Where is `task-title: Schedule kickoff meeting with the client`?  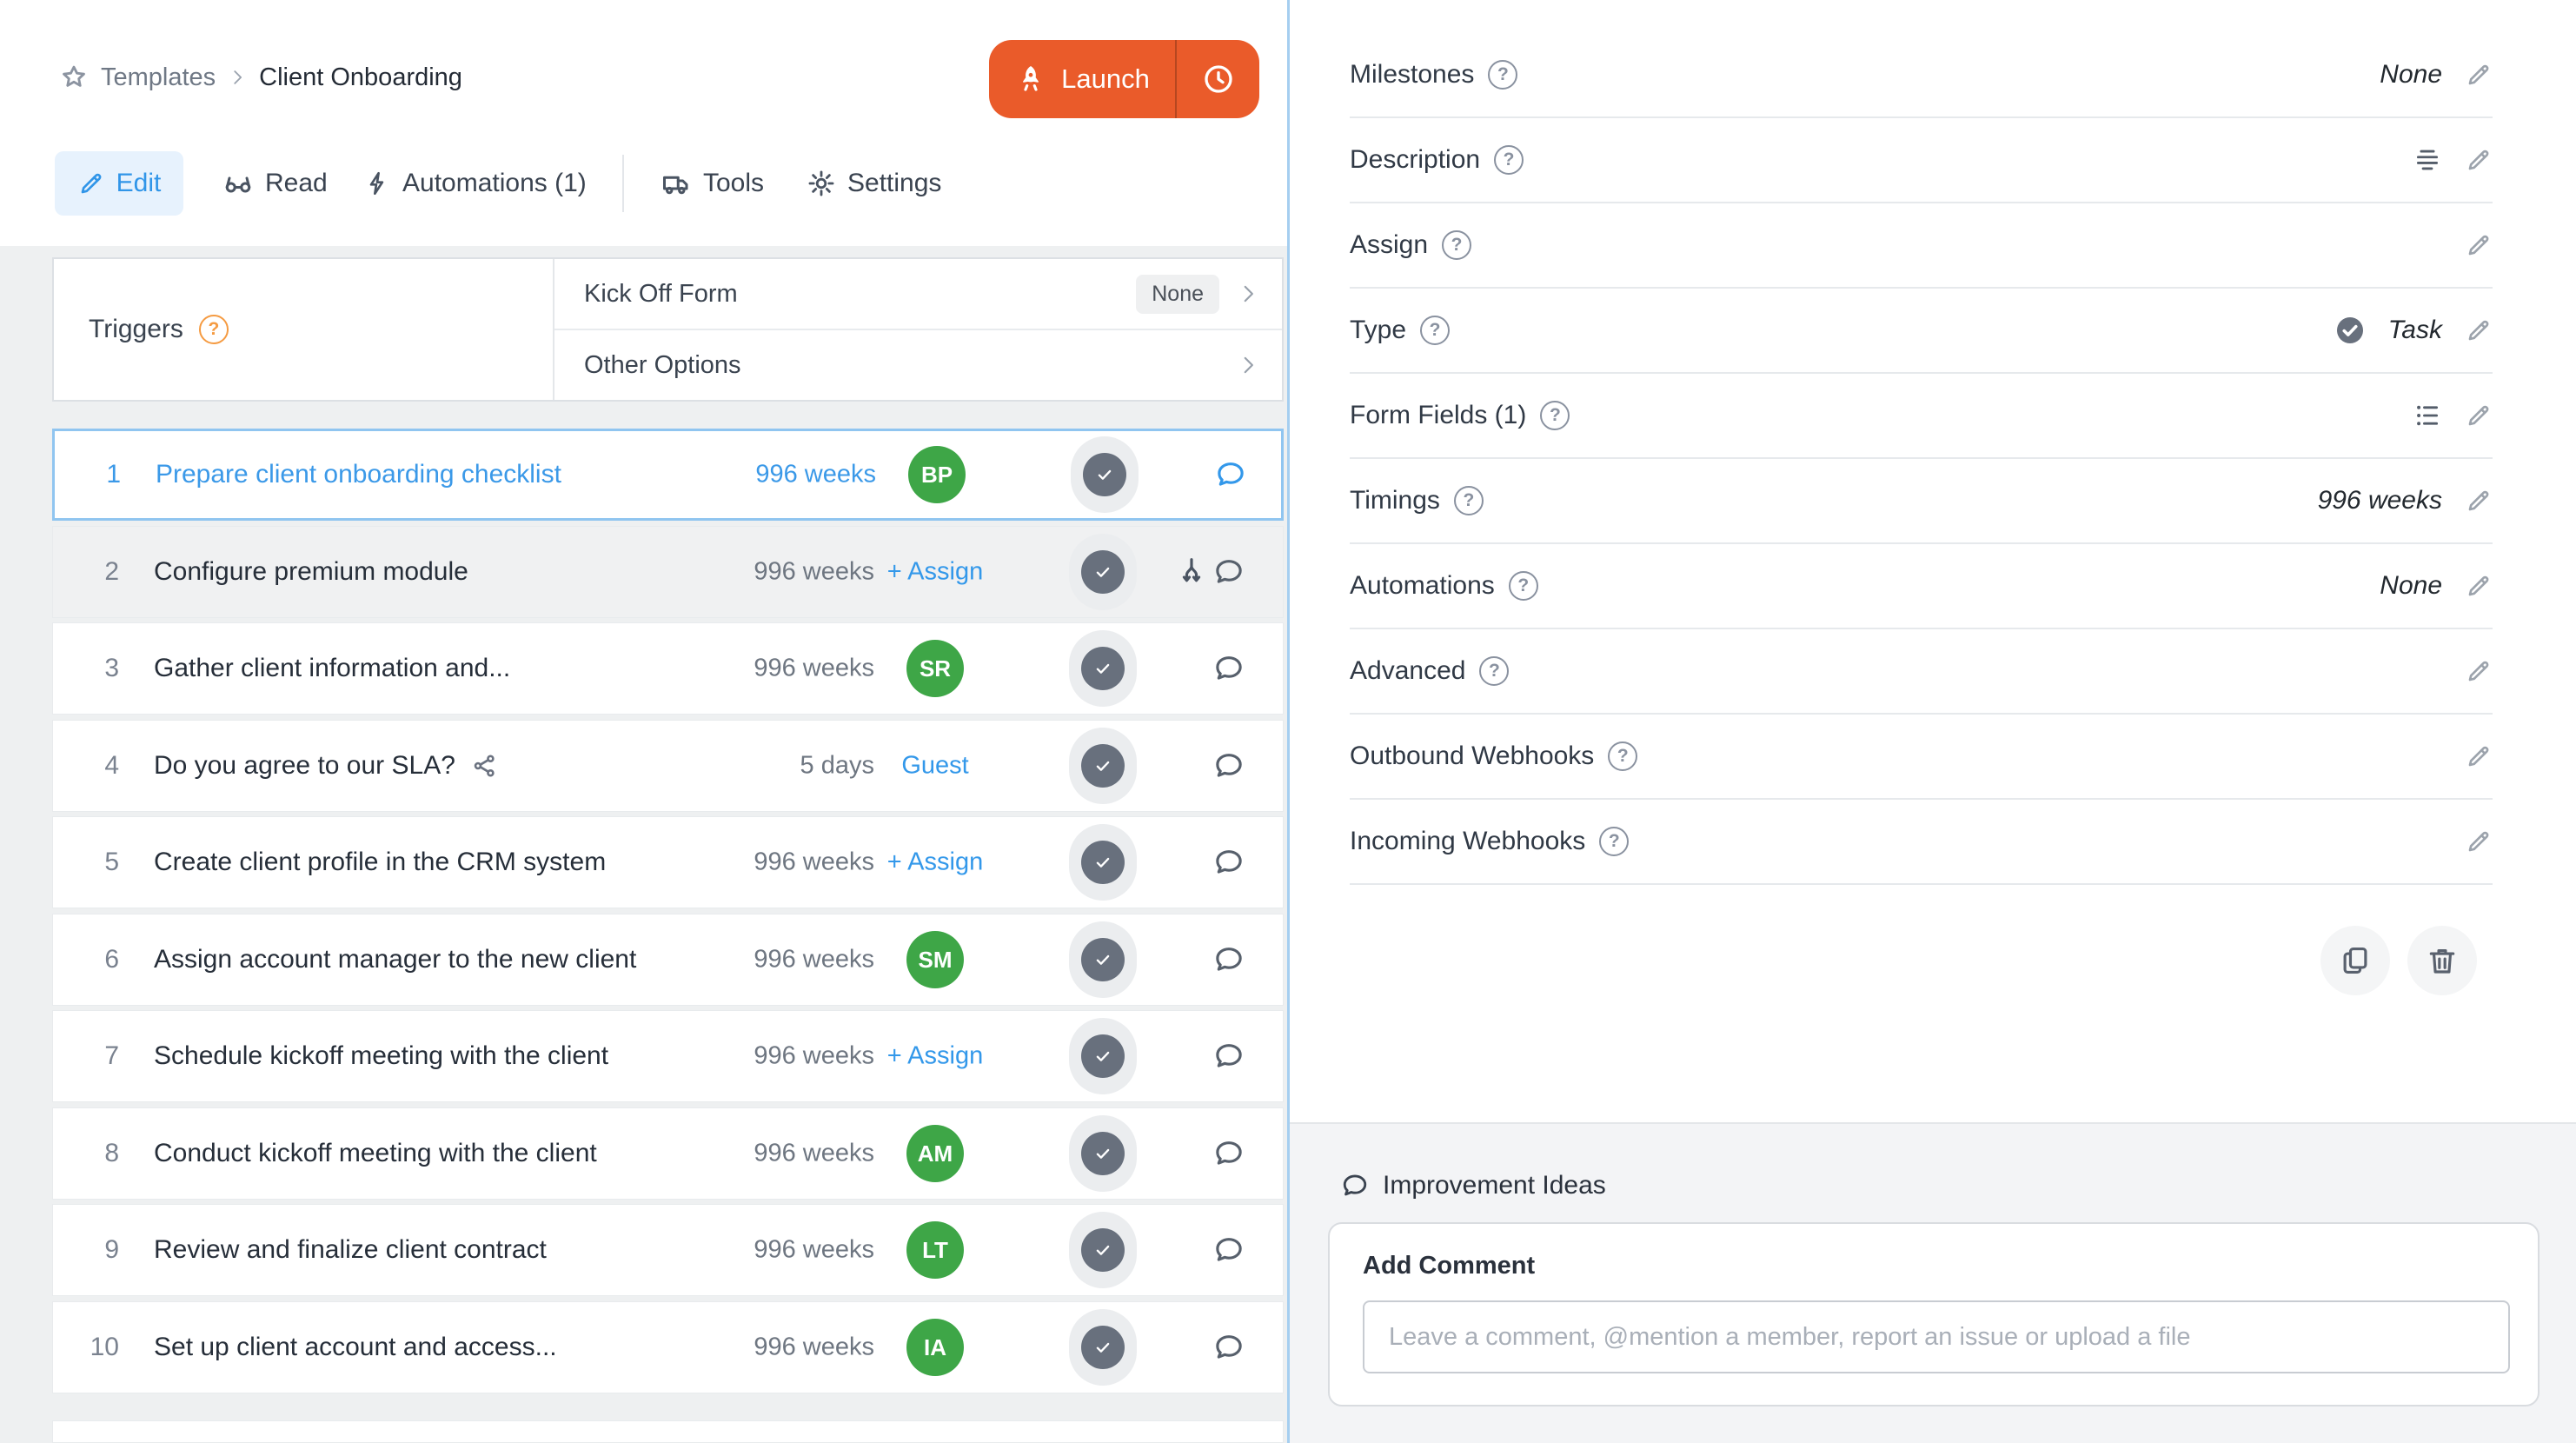 task-title: Schedule kickoff meeting with the client is located at coordinates (381, 1056).